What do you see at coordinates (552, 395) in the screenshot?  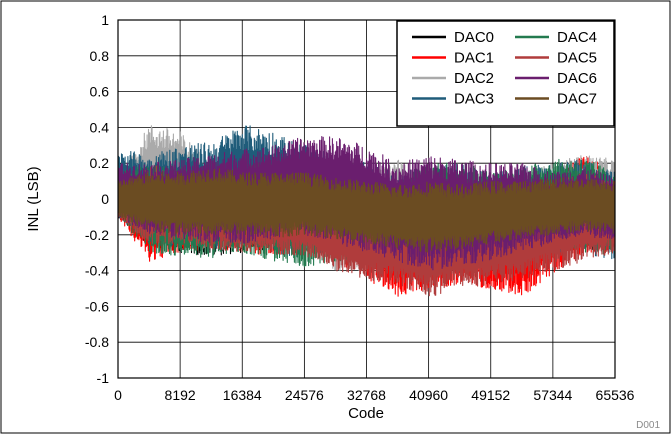 I see `x-tick-label: 57344` at bounding box center [552, 395].